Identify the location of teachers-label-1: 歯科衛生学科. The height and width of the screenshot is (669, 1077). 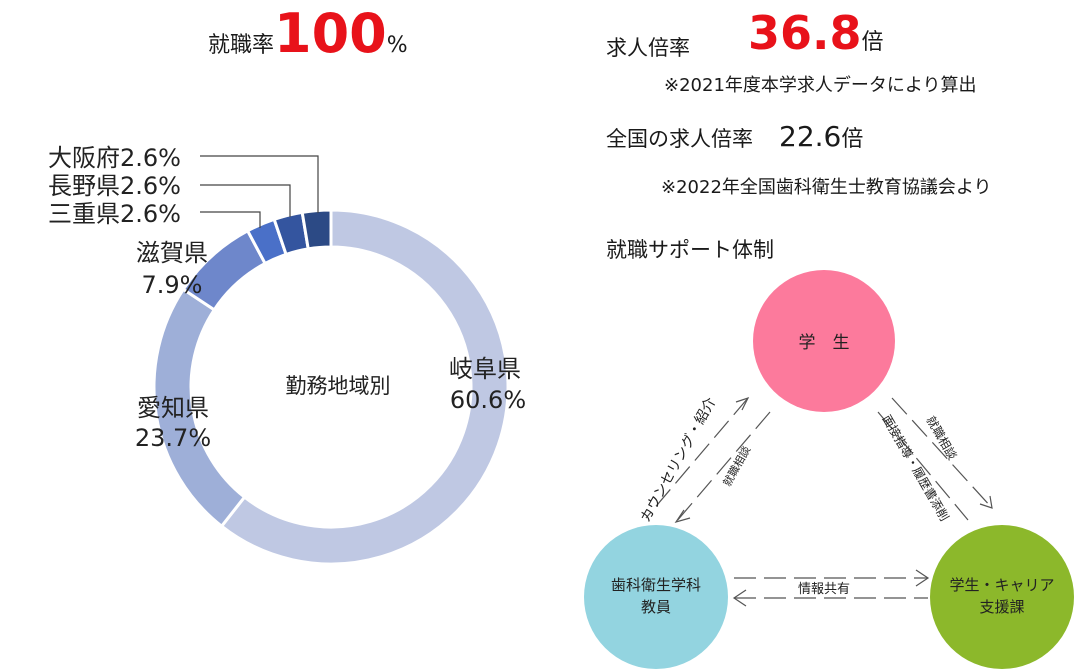
(656, 585).